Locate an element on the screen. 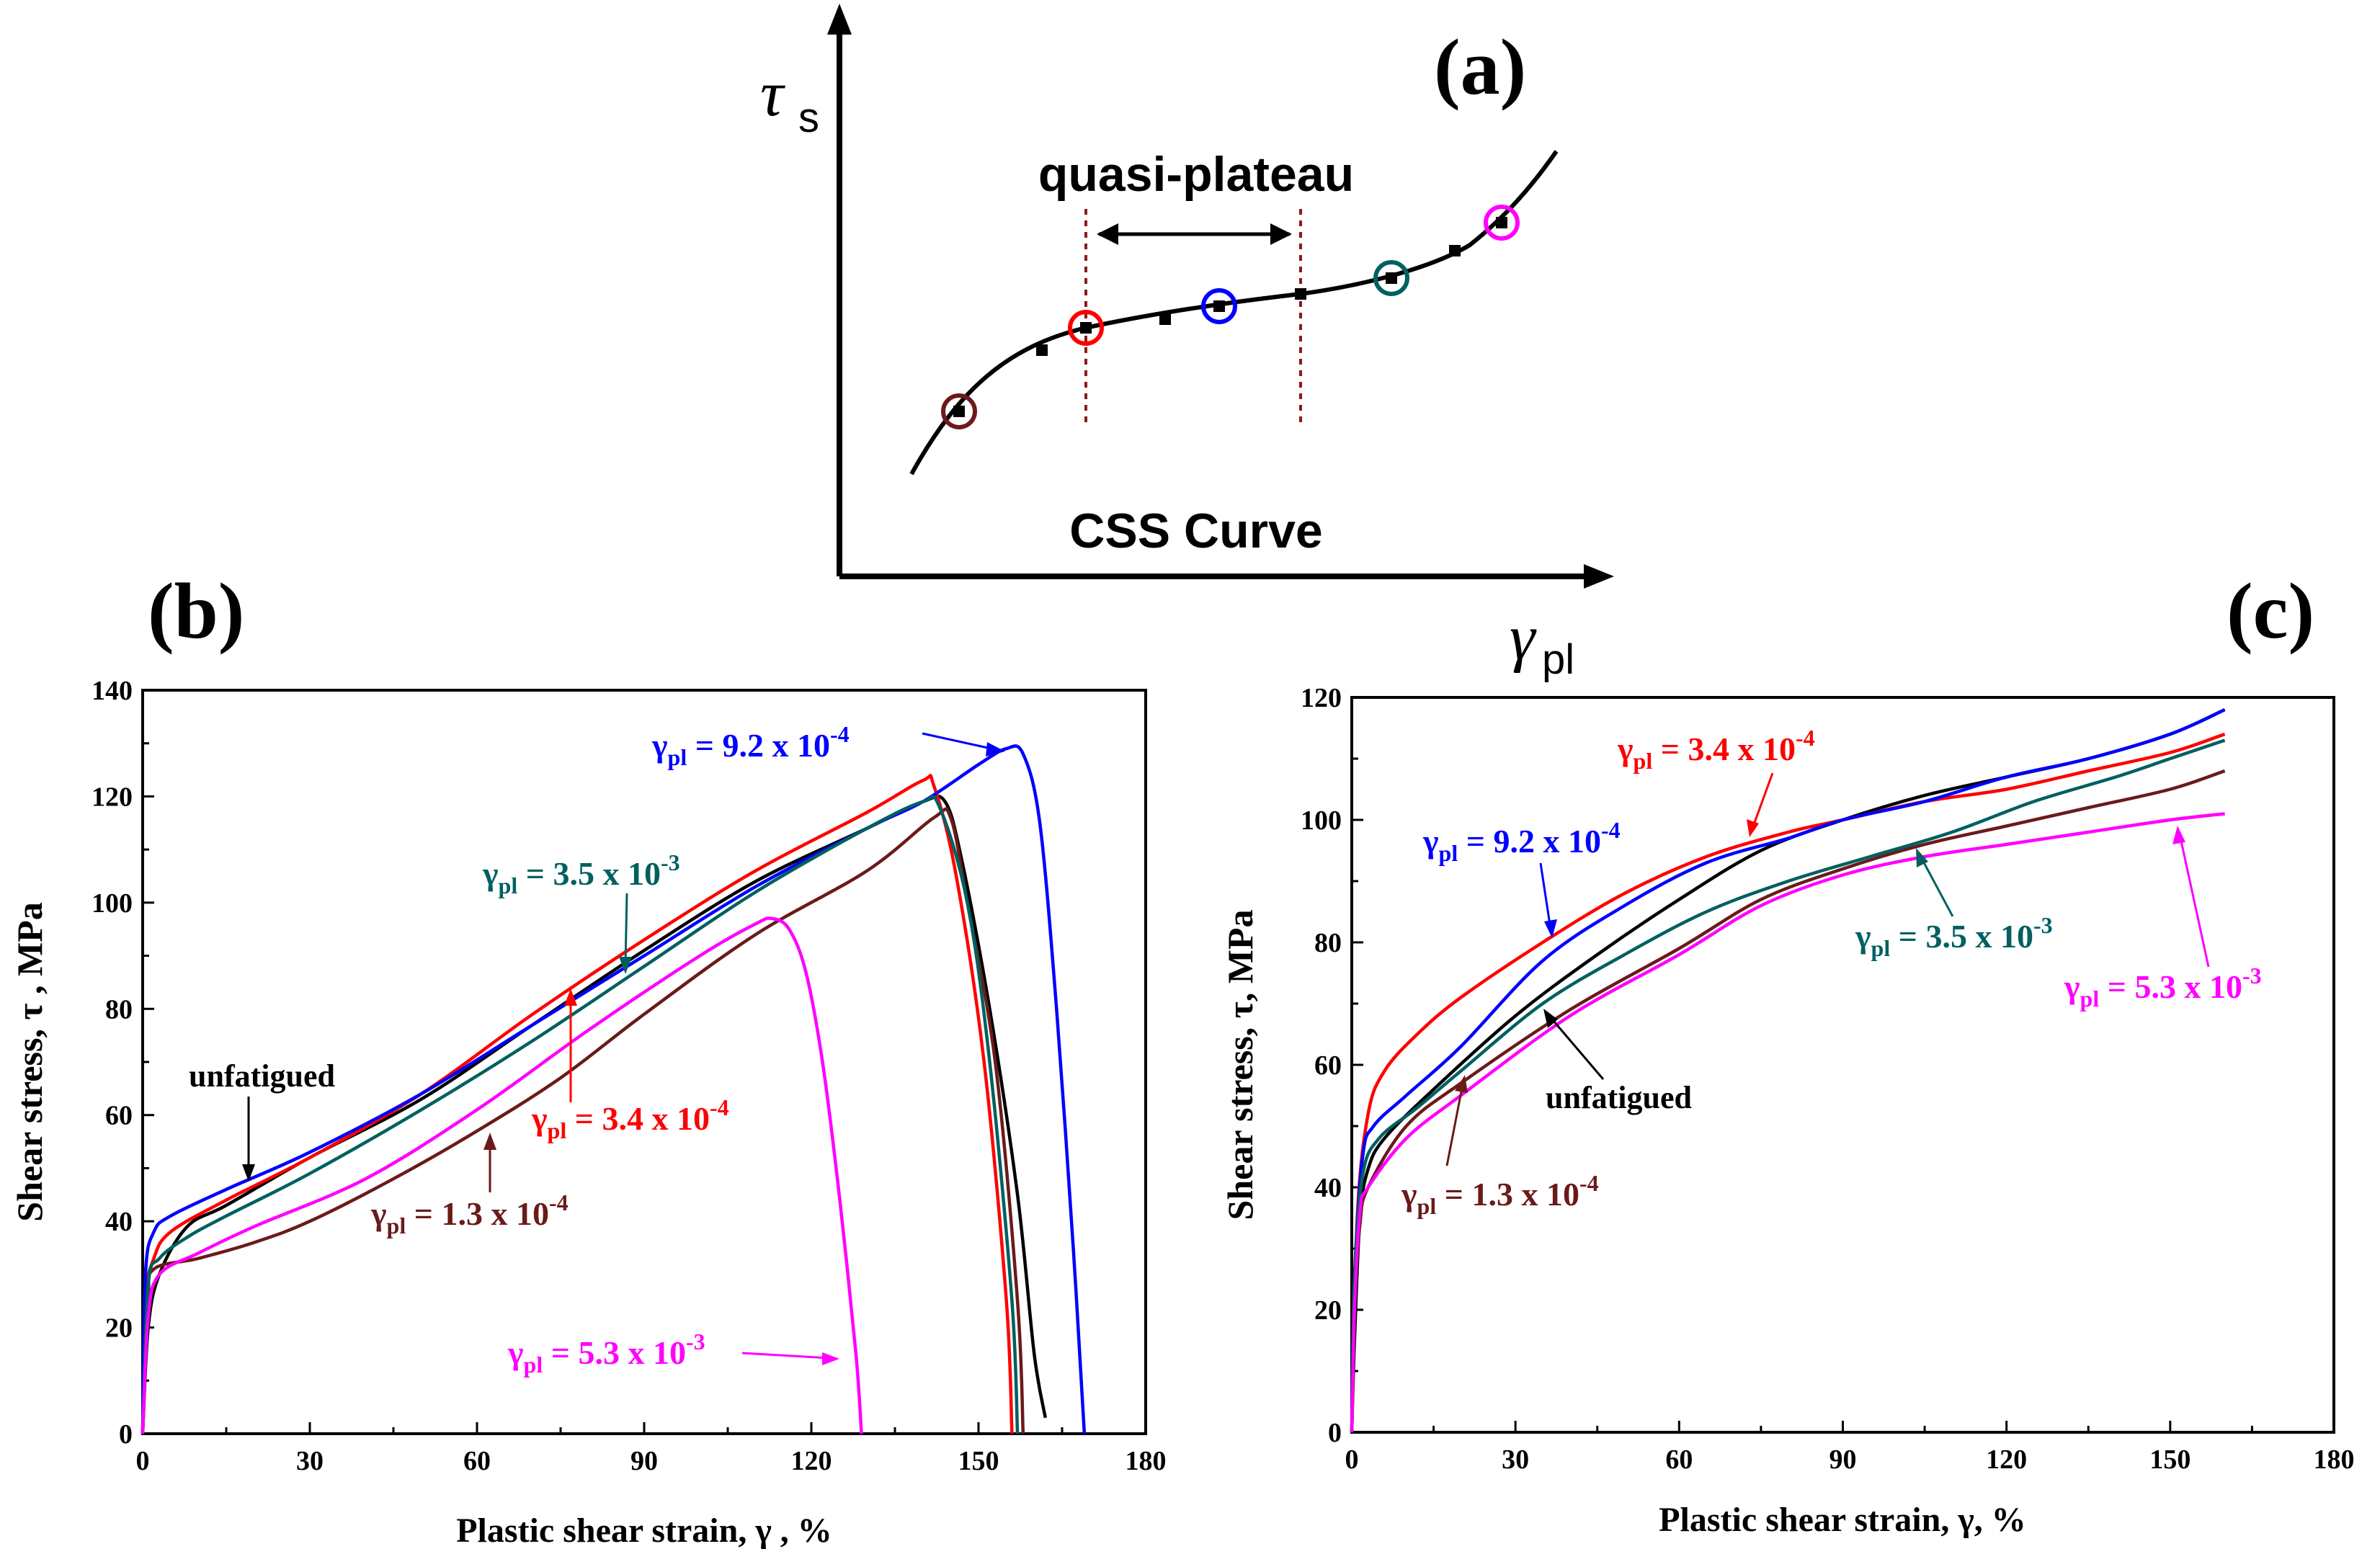 The width and height of the screenshot is (2380, 1567). panel-a-x-arrowhead is located at coordinates (1599, 576).